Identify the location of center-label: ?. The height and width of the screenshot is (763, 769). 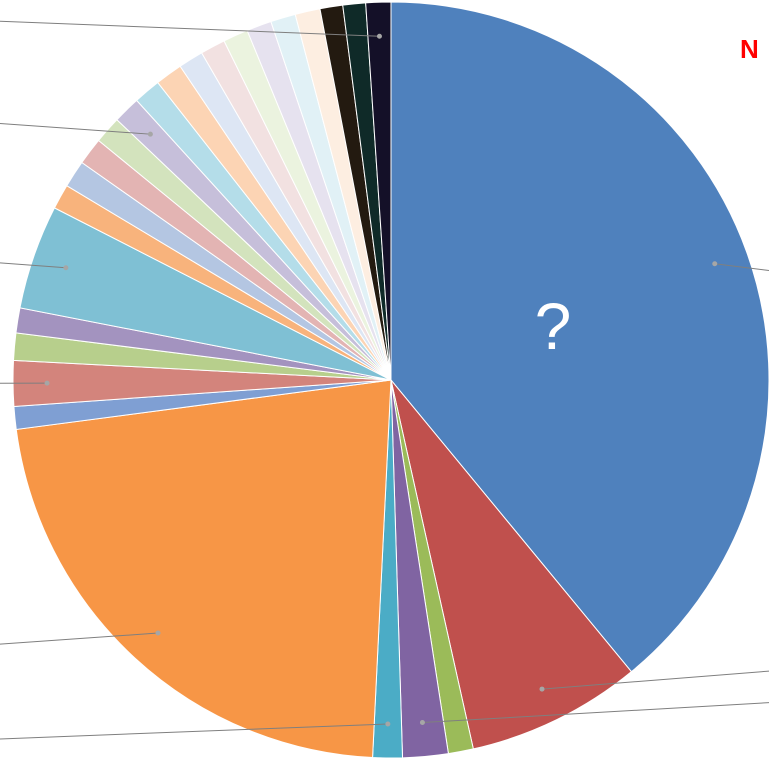
(553, 326).